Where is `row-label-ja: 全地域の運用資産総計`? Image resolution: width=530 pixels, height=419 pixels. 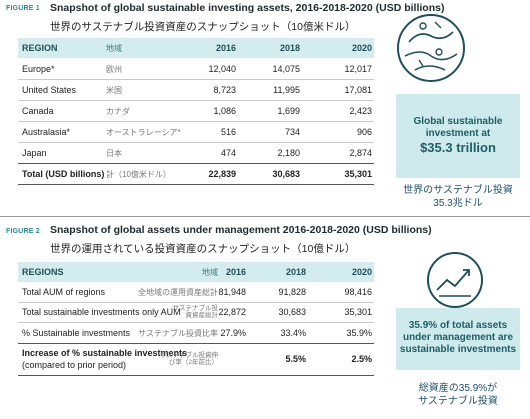 row-label-ja: 全地域の運用資産総計 is located at coordinates (178, 292).